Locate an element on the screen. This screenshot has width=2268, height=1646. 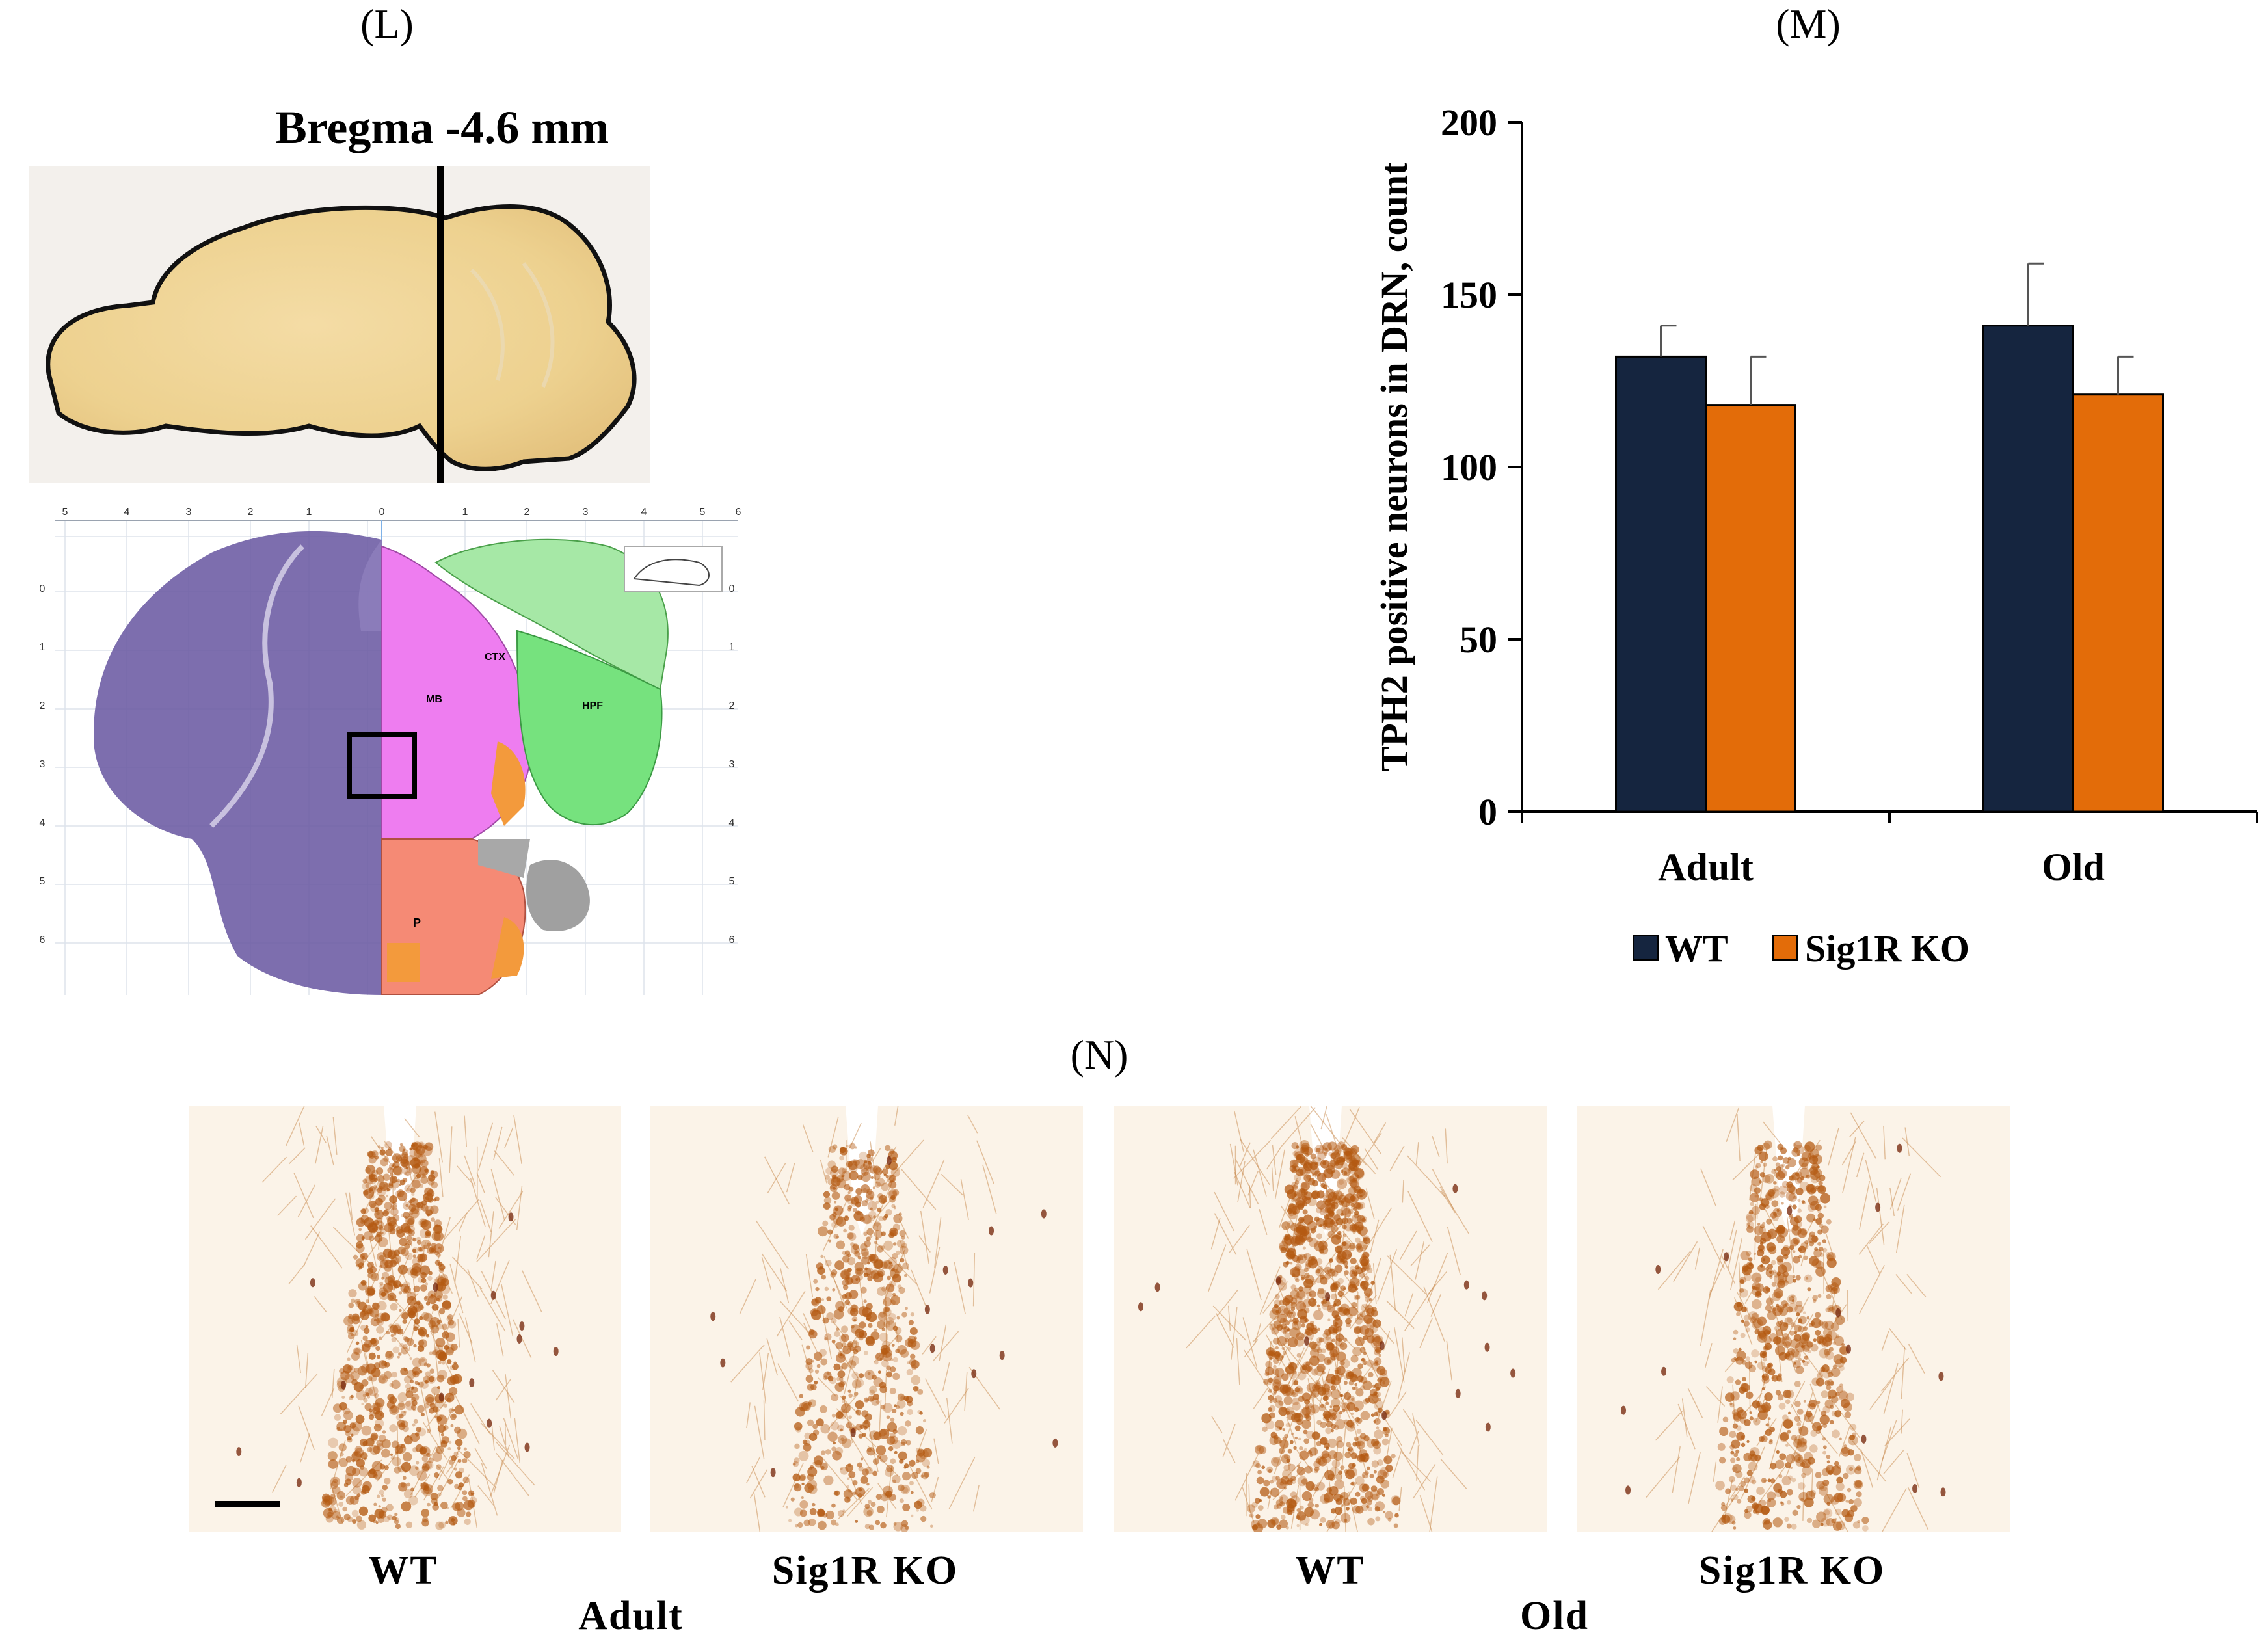
y-tick-label: 200 is located at coordinates (1469, 122).